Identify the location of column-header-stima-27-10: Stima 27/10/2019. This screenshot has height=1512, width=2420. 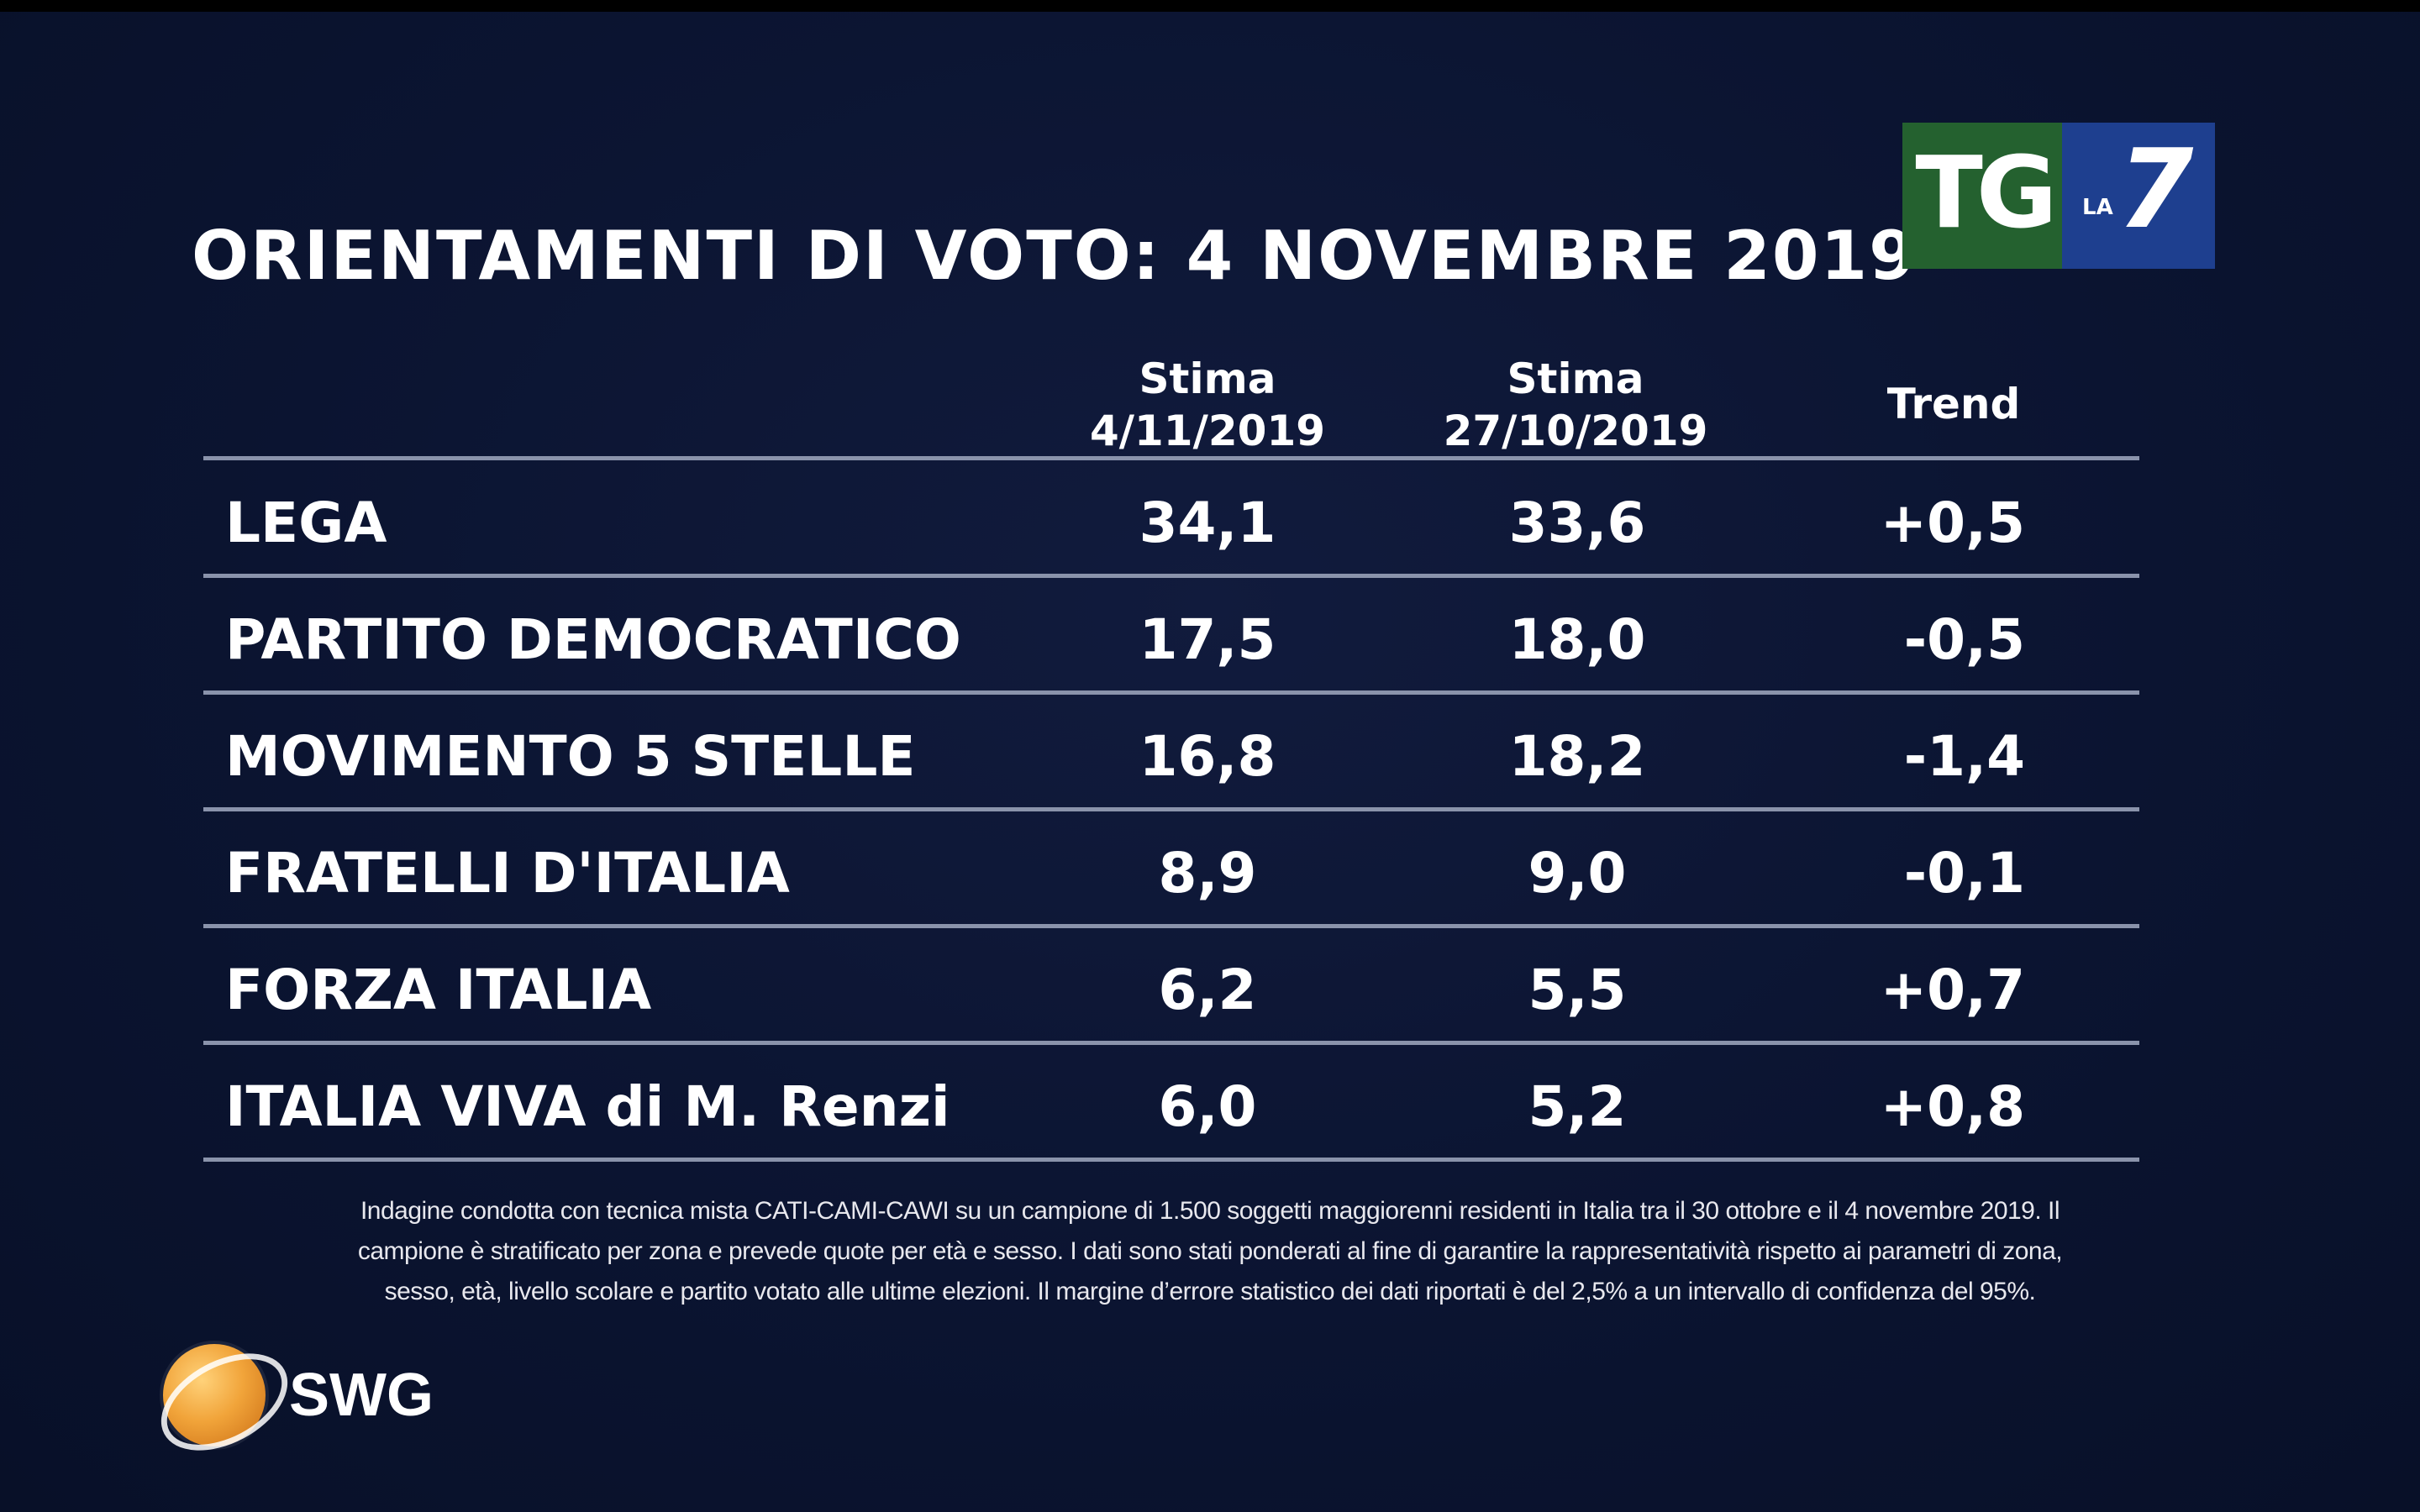
(1575, 405).